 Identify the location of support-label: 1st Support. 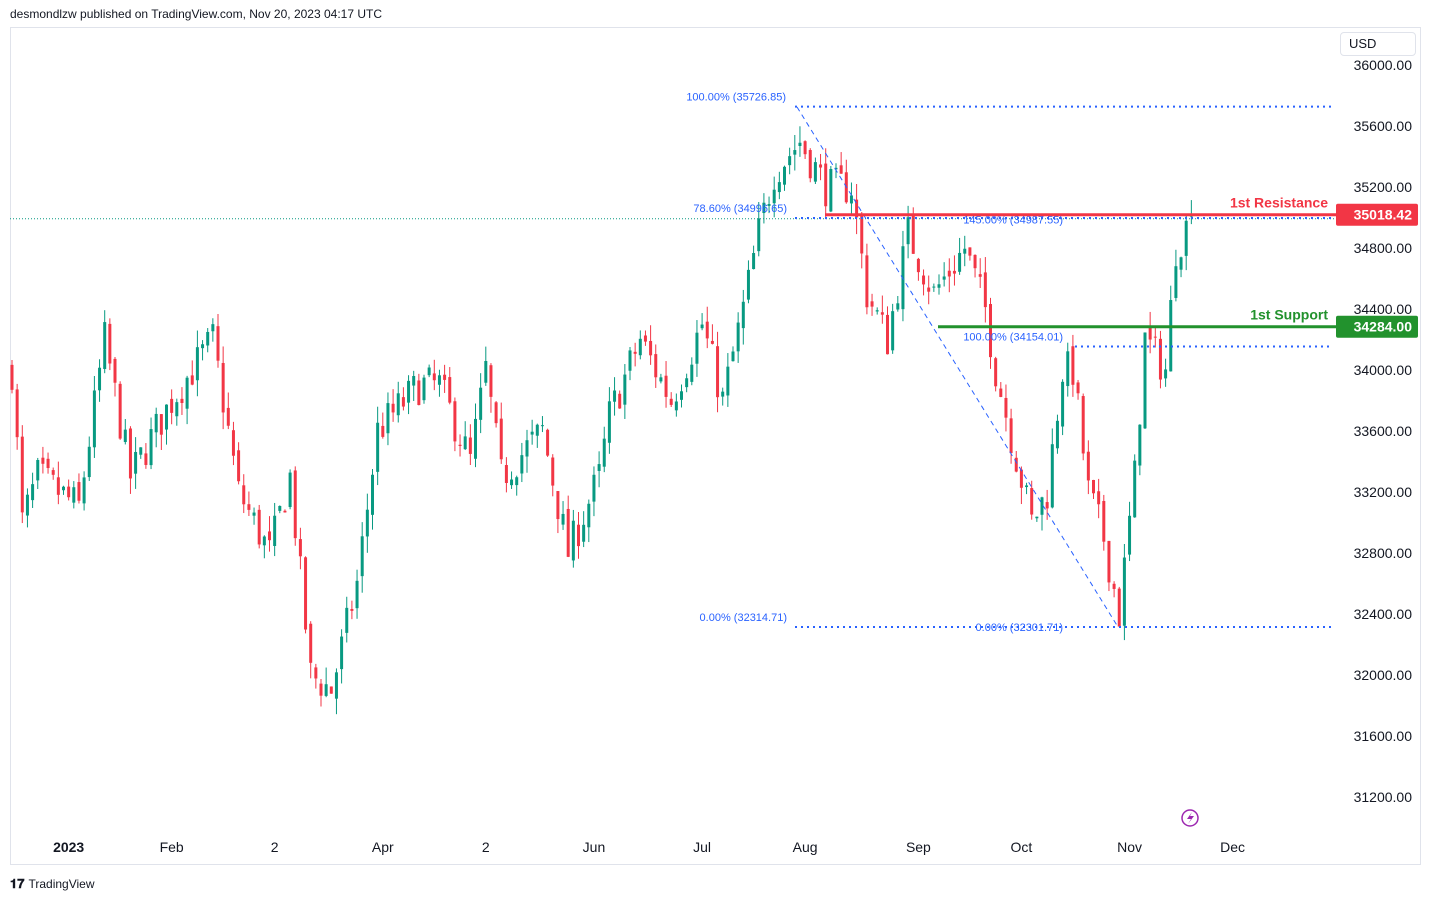
(1289, 315).